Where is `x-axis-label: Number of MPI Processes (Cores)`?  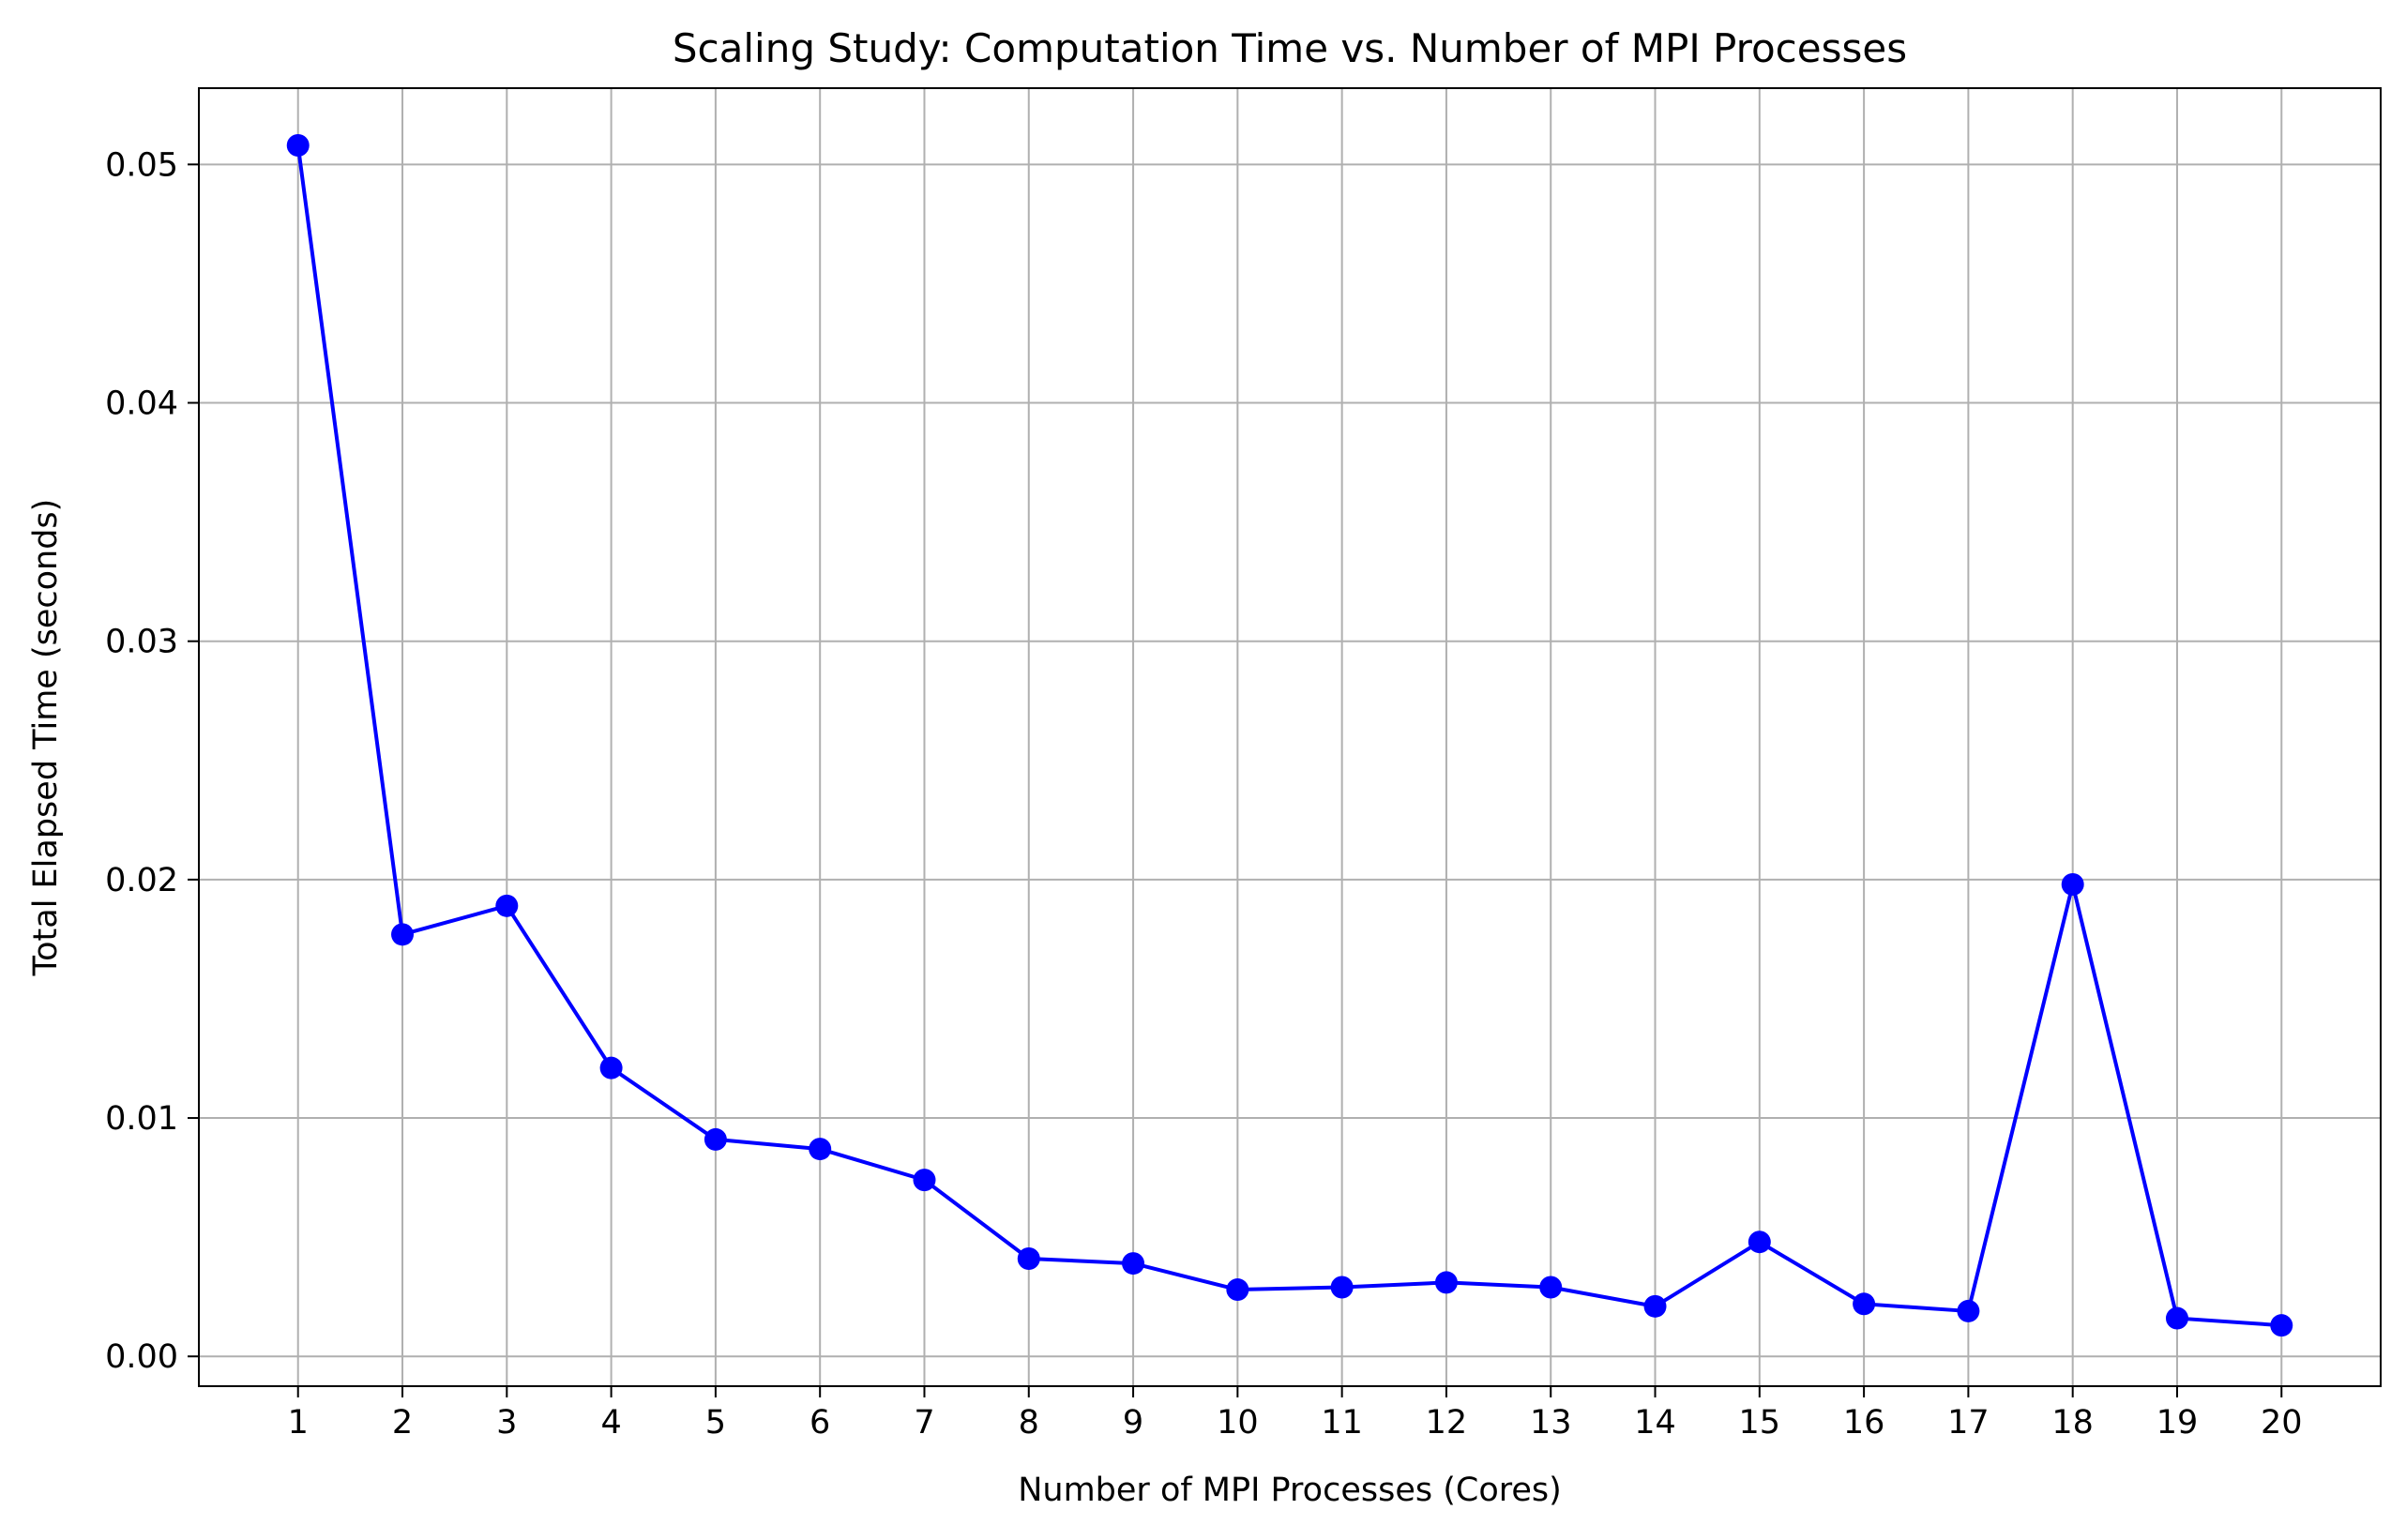
x-axis-label: Number of MPI Processes (Cores) is located at coordinates (1290, 1490).